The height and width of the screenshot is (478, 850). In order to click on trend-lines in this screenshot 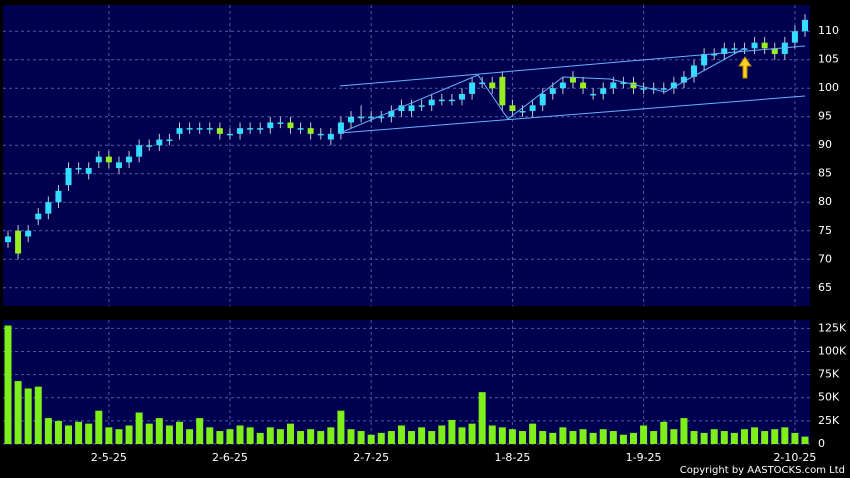, I will do `click(572, 89)`.